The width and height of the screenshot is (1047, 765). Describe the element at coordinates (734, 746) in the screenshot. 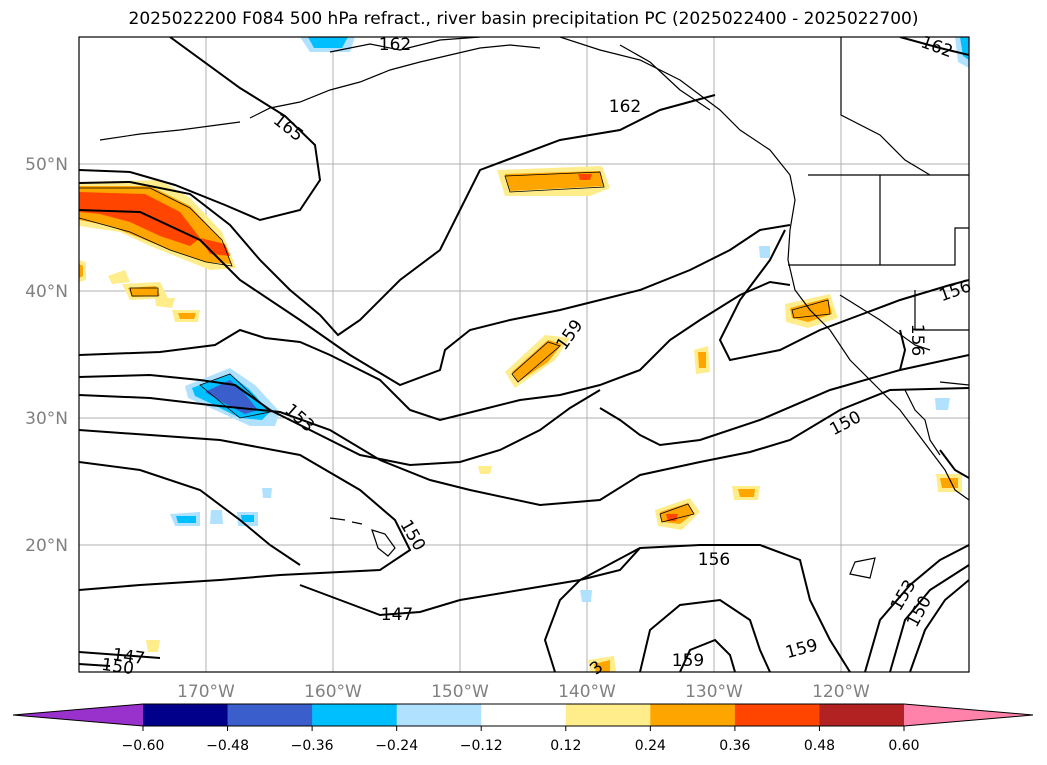

I see `colorbar-tick-label: 0.36` at that location.